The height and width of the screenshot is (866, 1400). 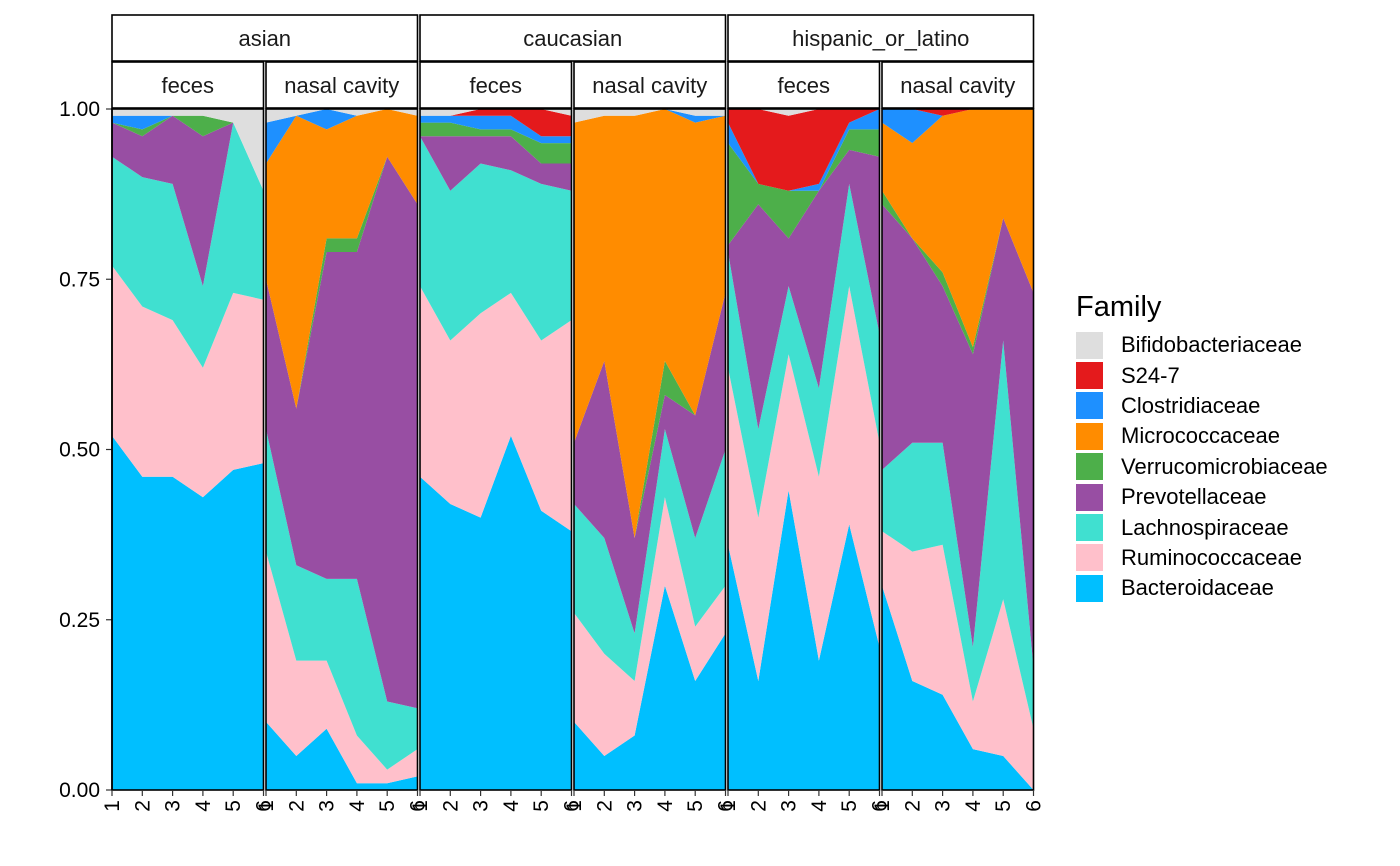 What do you see at coordinates (1202, 375) in the screenshot?
I see `legend-item: S24-7` at bounding box center [1202, 375].